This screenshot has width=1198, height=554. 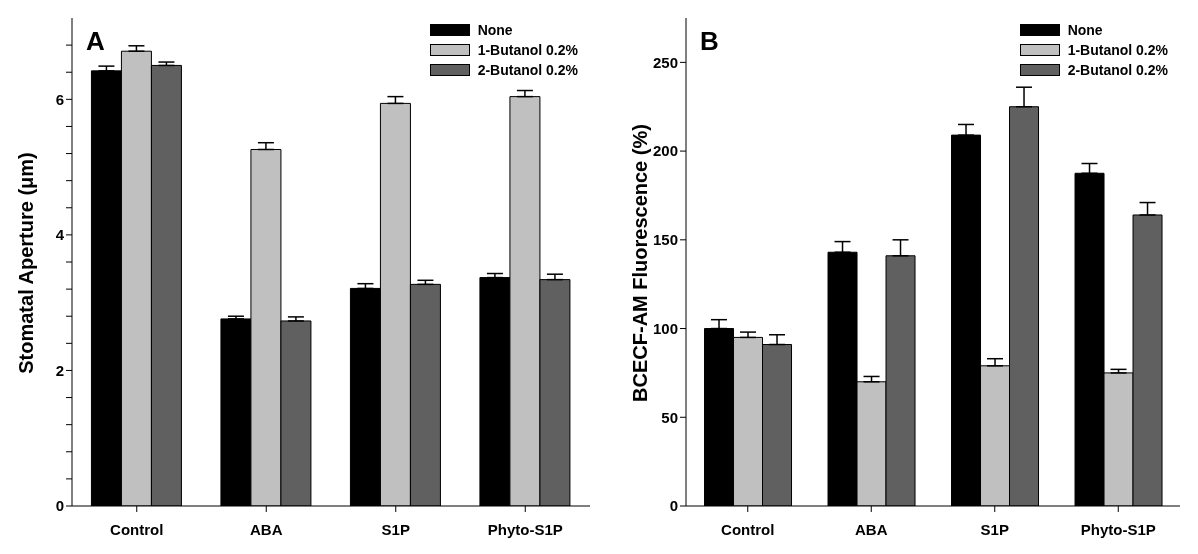 What do you see at coordinates (665, 328) in the screenshot?
I see `y-tick-label: 100` at bounding box center [665, 328].